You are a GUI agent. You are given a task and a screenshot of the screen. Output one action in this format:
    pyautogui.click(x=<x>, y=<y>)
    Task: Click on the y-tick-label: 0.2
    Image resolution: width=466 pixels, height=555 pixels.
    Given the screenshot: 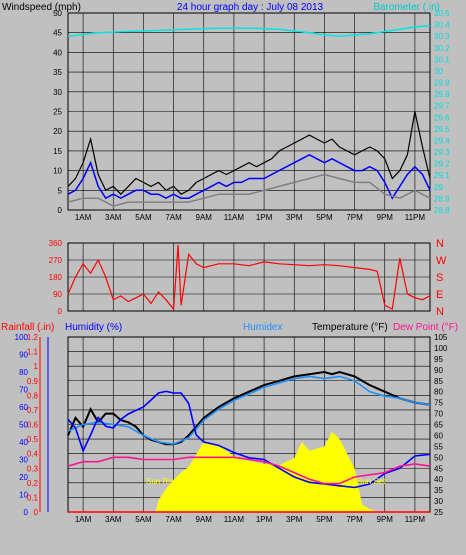 What is the action you would take?
    pyautogui.click(x=33, y=483)
    